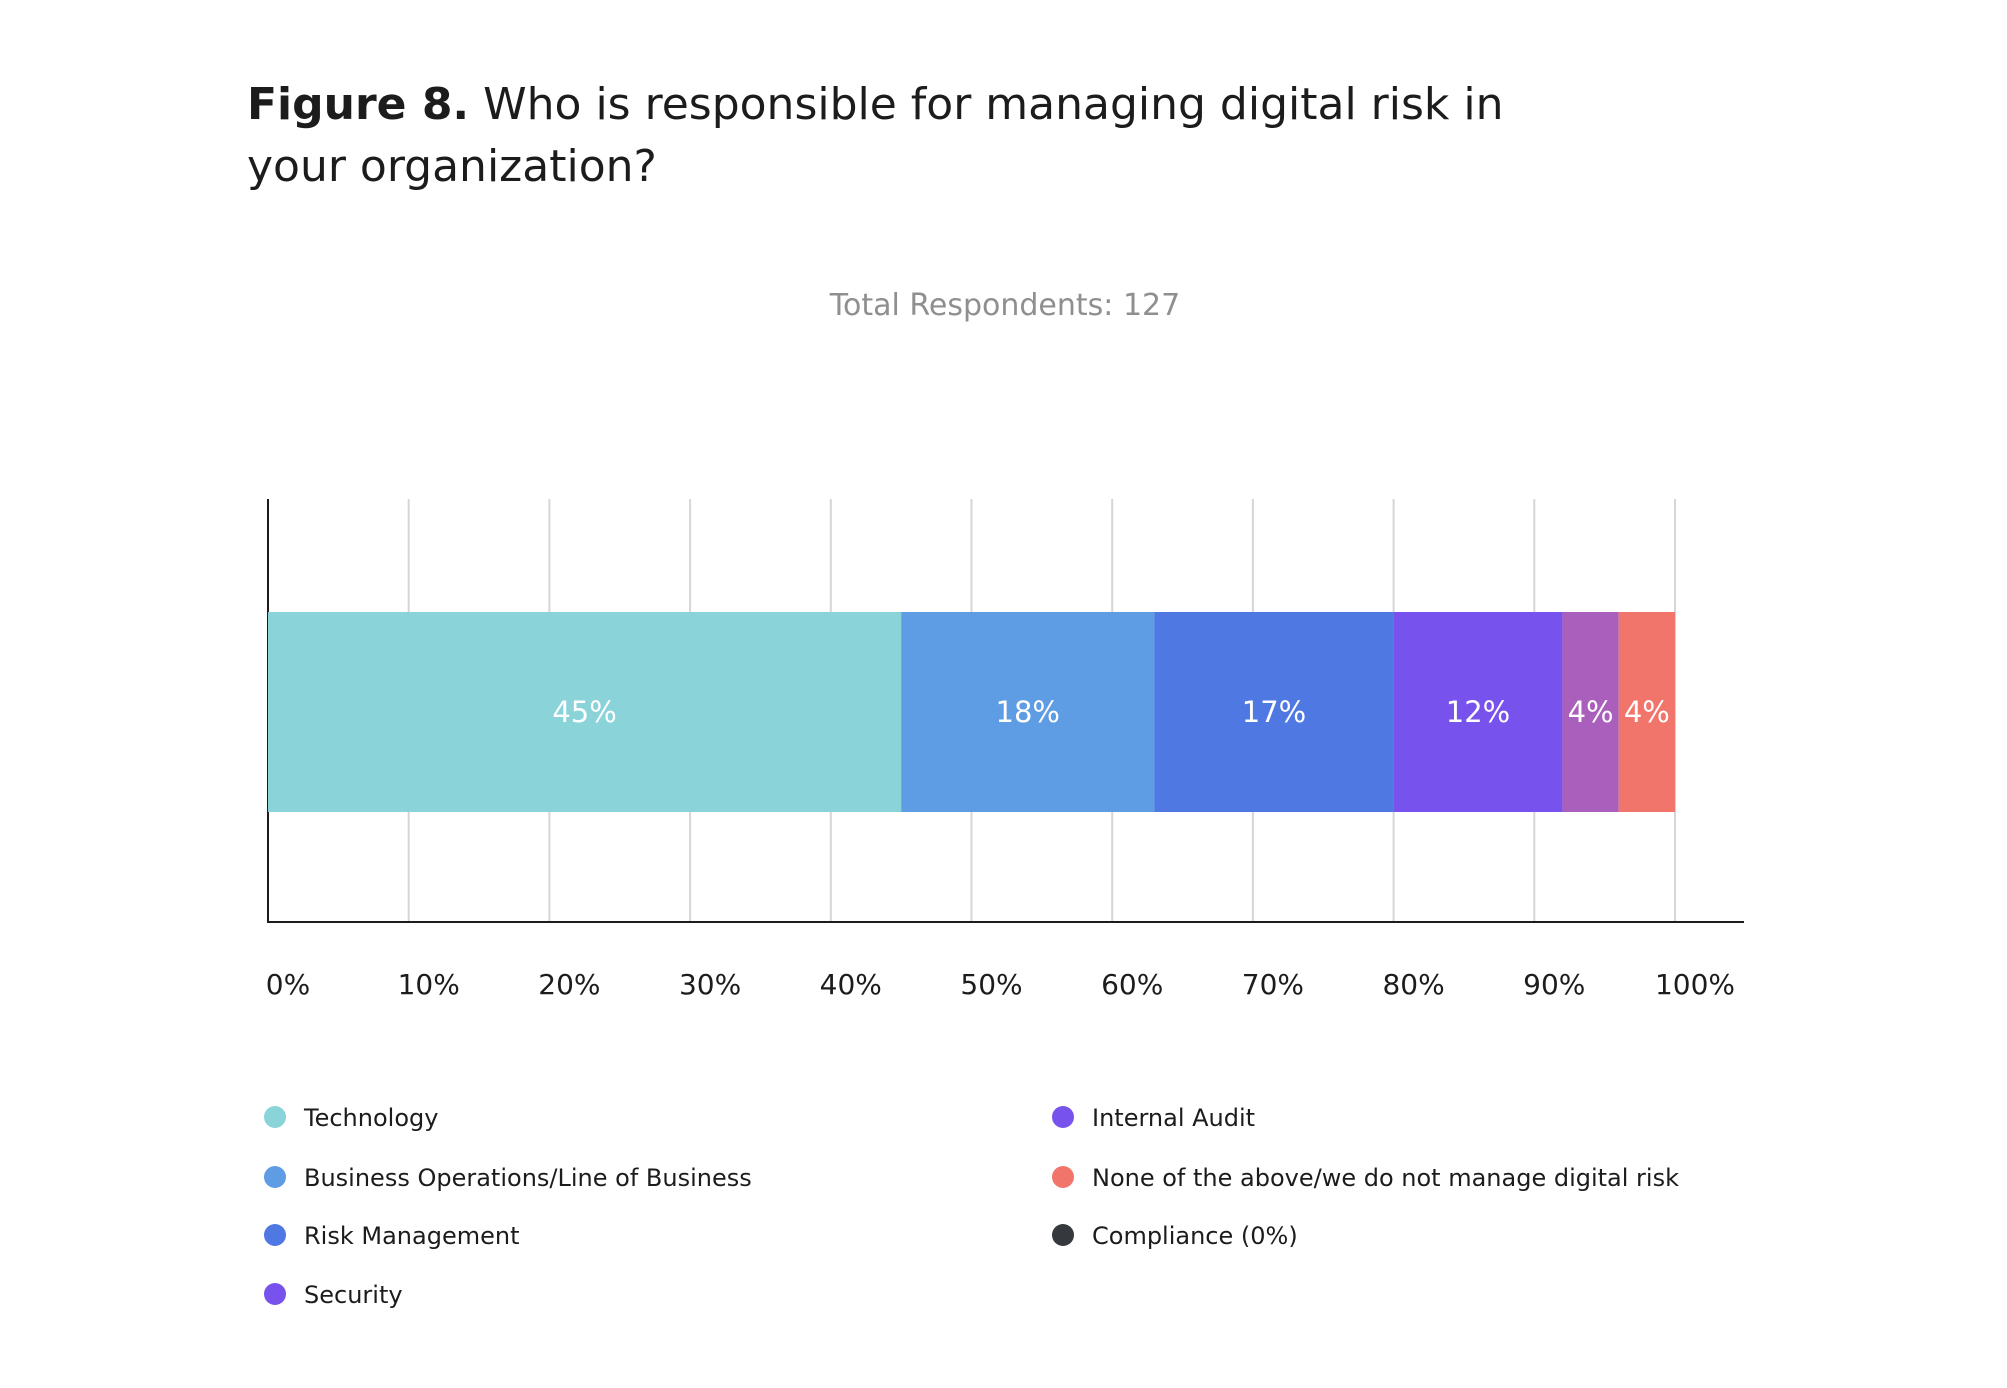  I want to click on x-tick-label: 10%, so click(429, 984).